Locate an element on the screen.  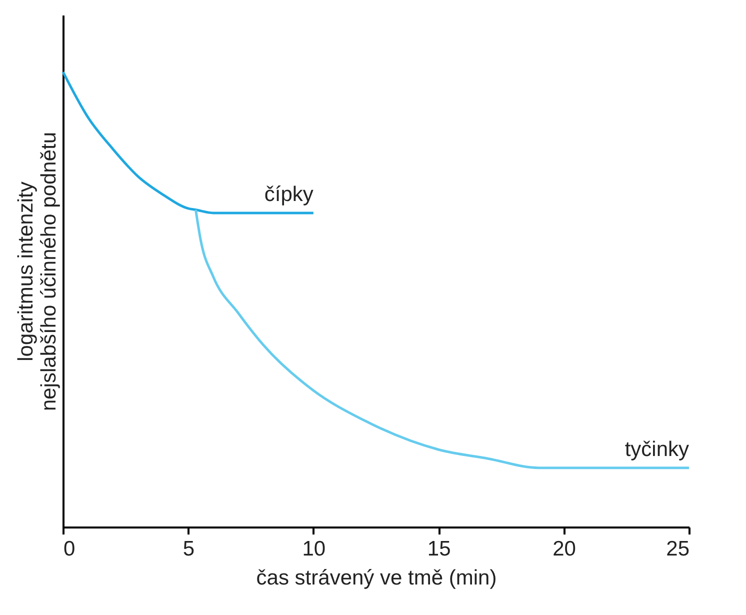
x-tick-label: 10 is located at coordinates (314, 549).